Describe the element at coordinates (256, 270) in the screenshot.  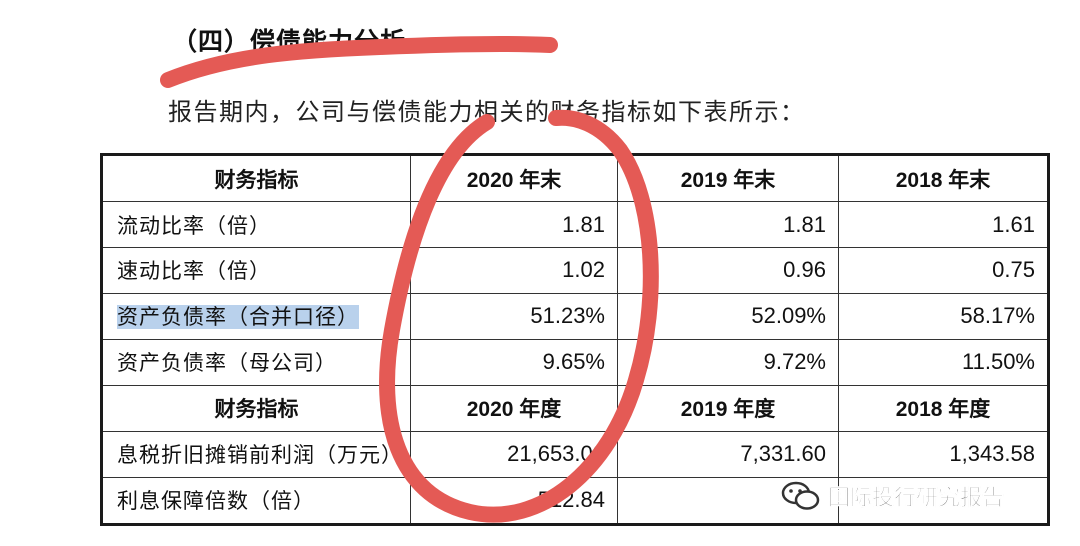
I see `row-label: 速动比率（倍）` at that location.